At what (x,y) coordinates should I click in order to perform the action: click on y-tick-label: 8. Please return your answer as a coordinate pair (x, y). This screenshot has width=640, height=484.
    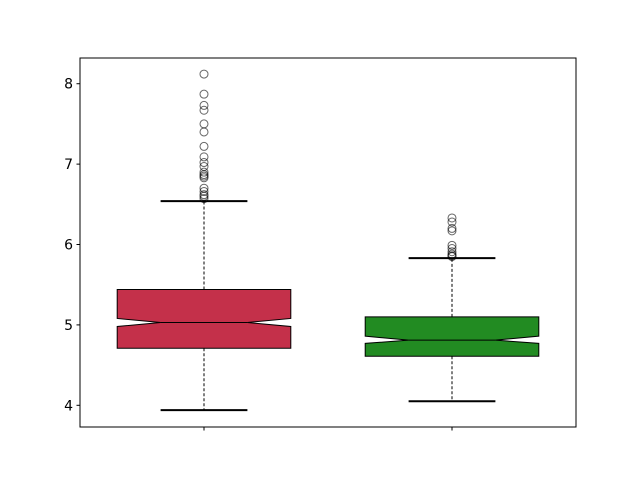
    Looking at the image, I should click on (68, 85).